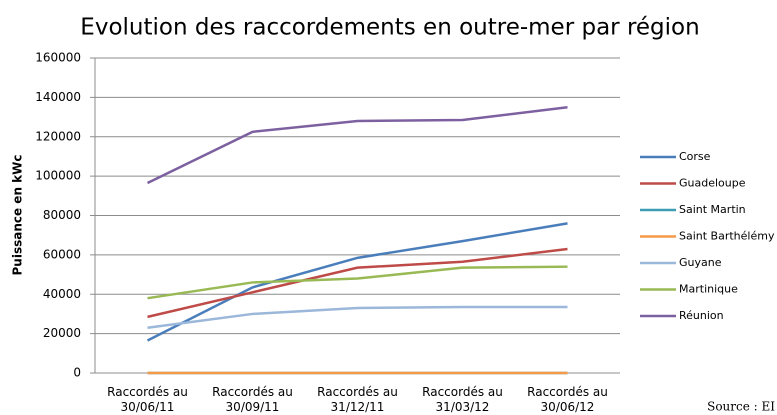 The image size is (777, 415). I want to click on y-tick-label: 60000, so click(62, 254).